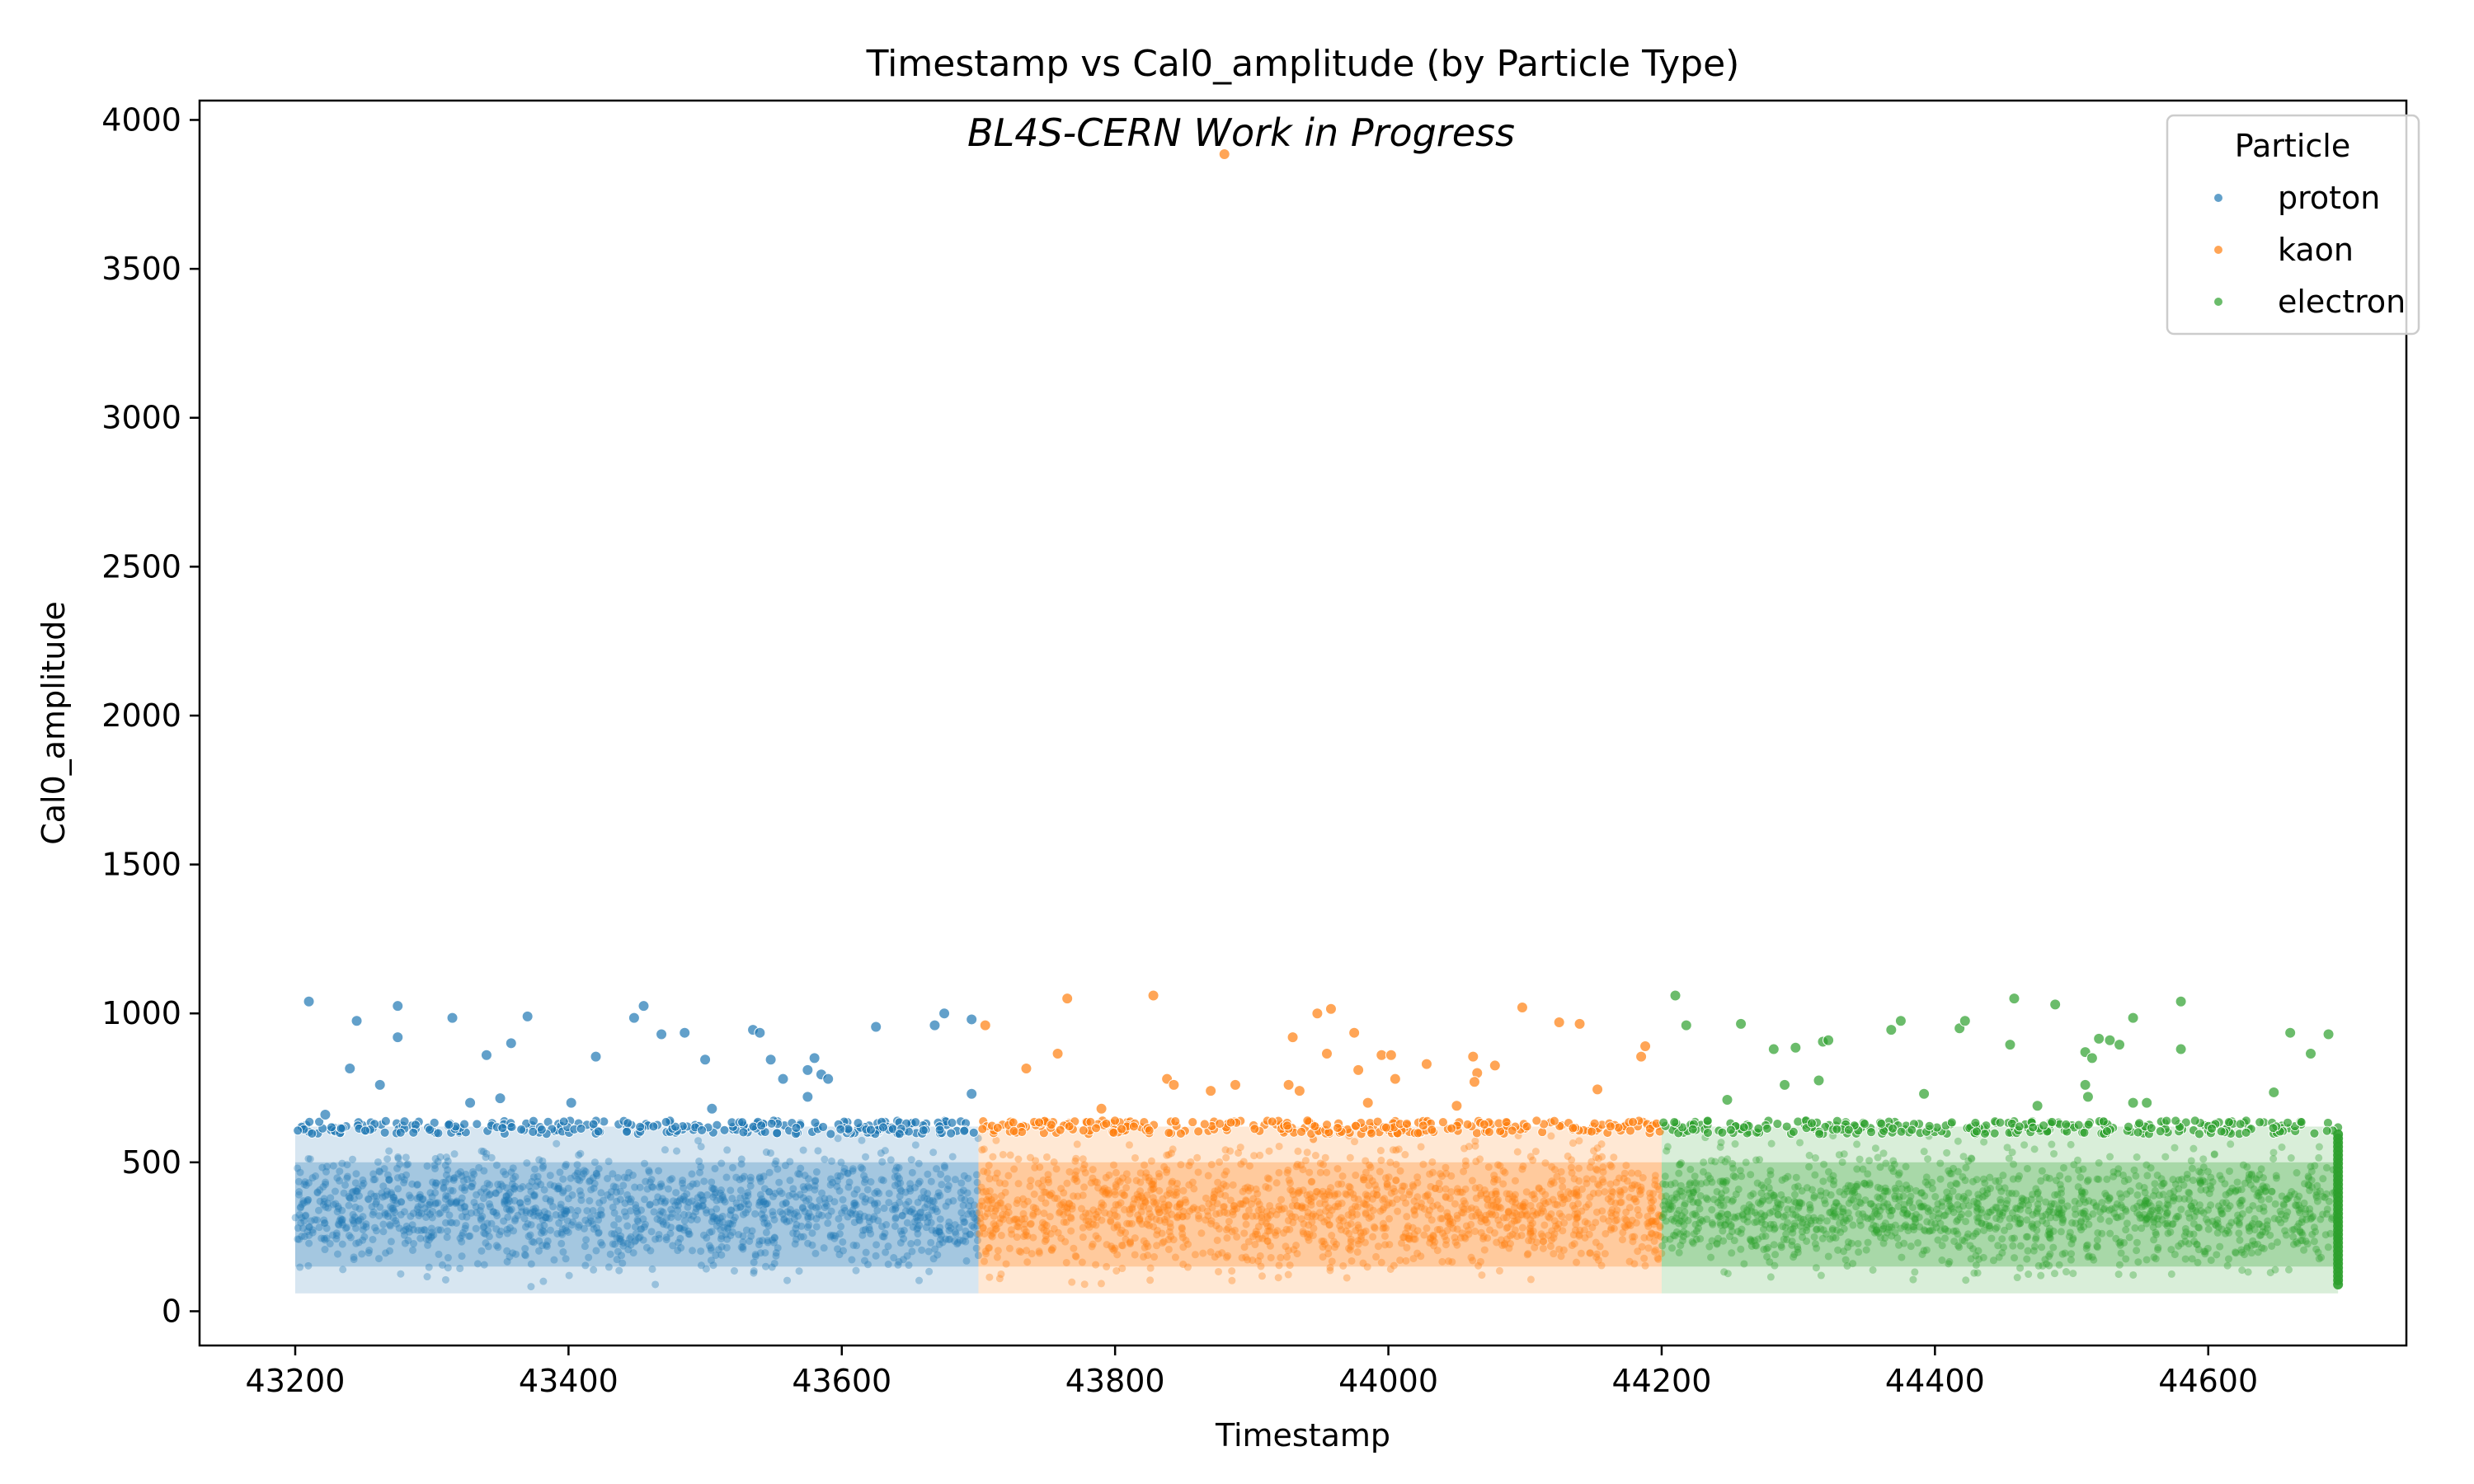  What do you see at coordinates (685, 1032) in the screenshot?
I see `outlier-point-proton` at bounding box center [685, 1032].